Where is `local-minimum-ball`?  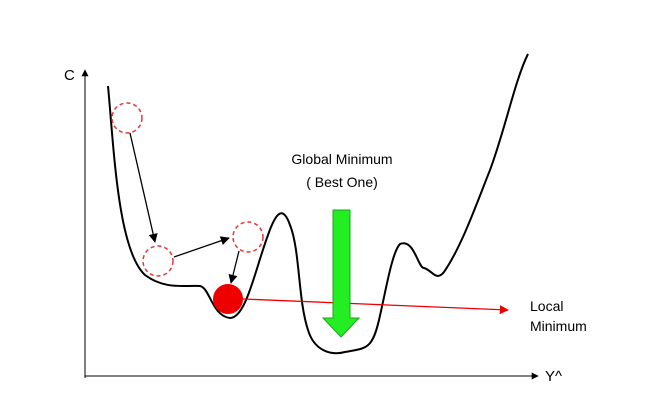
local-minimum-ball is located at coordinates (228, 299).